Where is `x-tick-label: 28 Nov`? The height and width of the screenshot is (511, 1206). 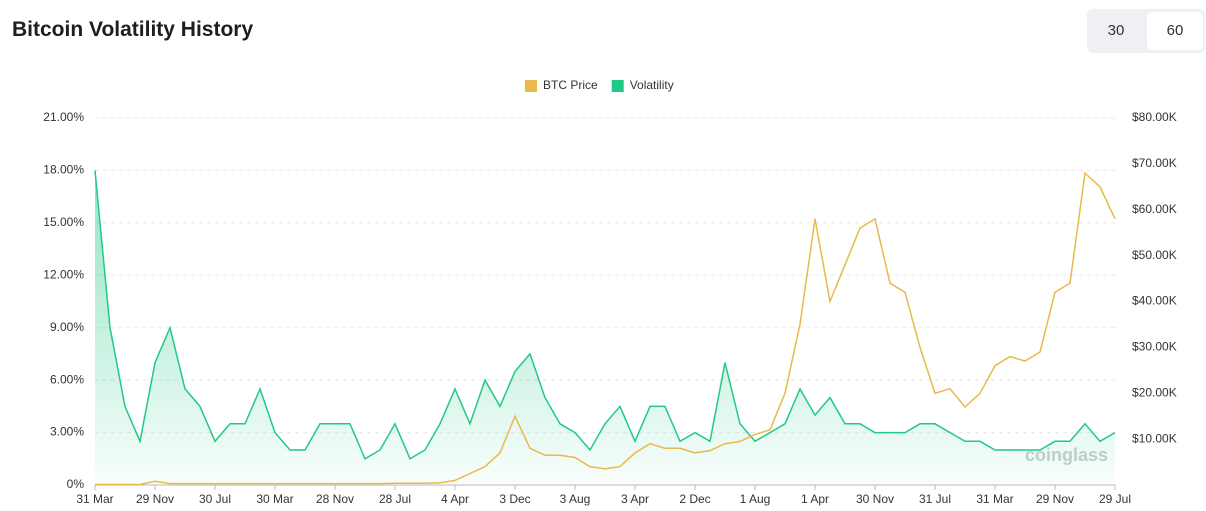 x-tick-label: 28 Nov is located at coordinates (335, 499).